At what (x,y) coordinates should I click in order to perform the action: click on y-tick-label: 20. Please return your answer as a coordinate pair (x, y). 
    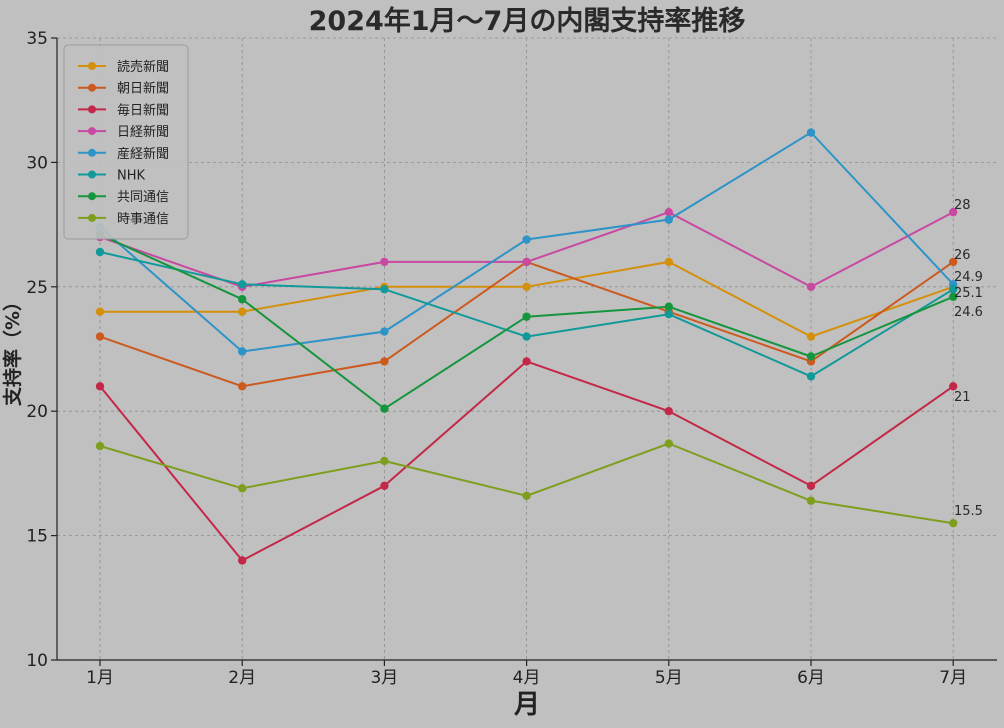
    Looking at the image, I should click on (37, 412).